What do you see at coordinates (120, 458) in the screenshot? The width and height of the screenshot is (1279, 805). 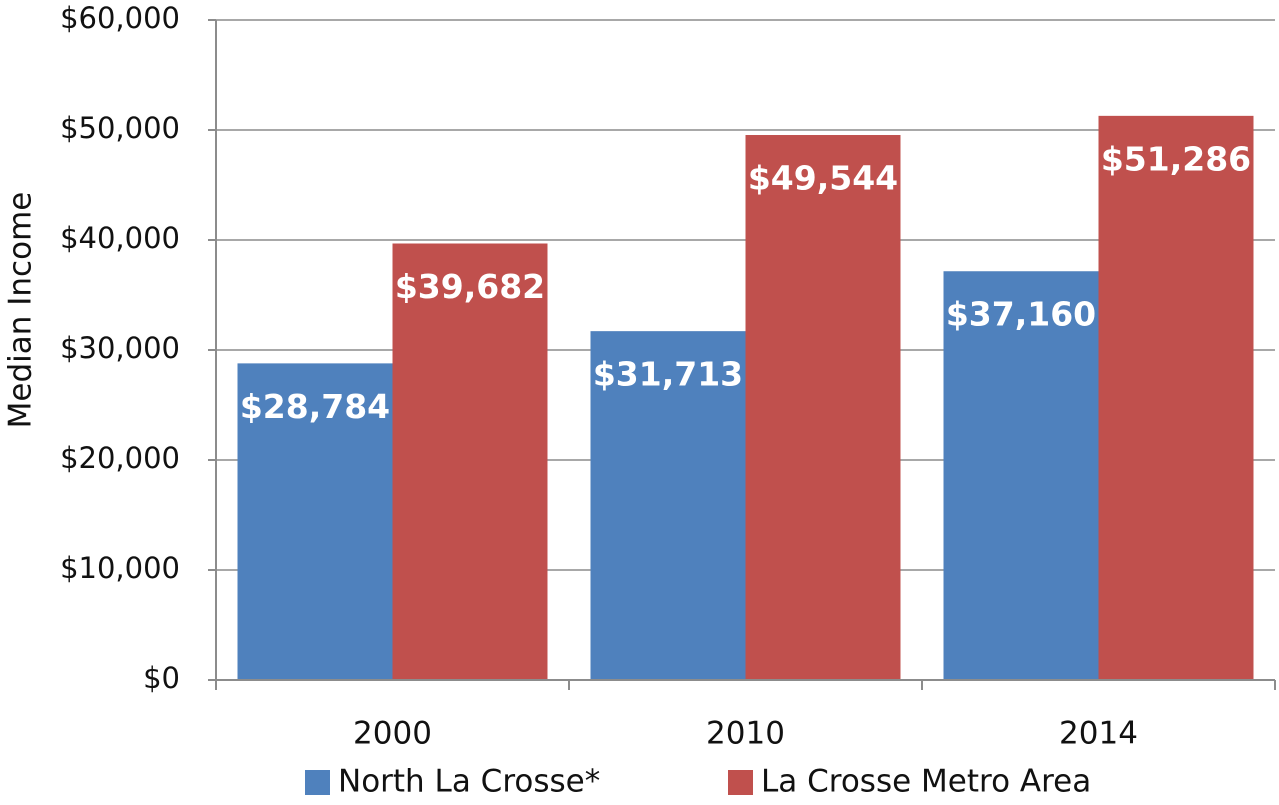 I see `y-tick-label: $20,000` at bounding box center [120, 458].